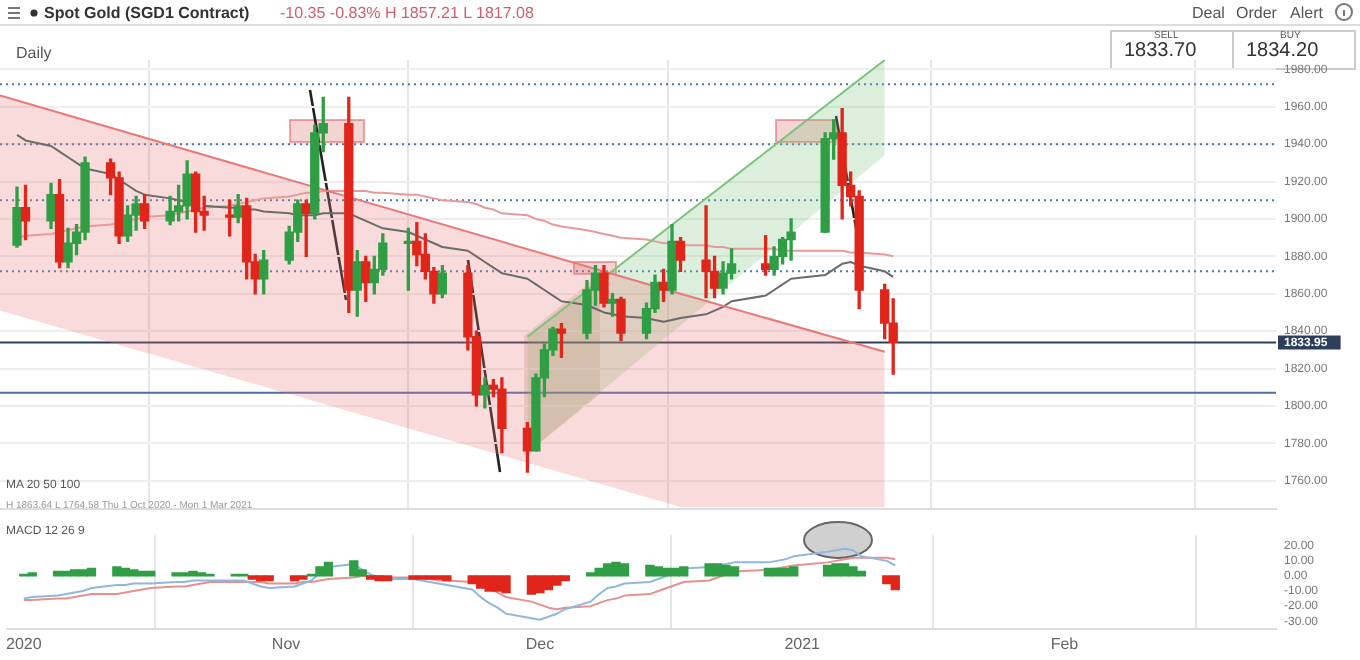 This screenshot has height=660, width=1360. I want to click on x-tick-label: Dec, so click(540, 643).